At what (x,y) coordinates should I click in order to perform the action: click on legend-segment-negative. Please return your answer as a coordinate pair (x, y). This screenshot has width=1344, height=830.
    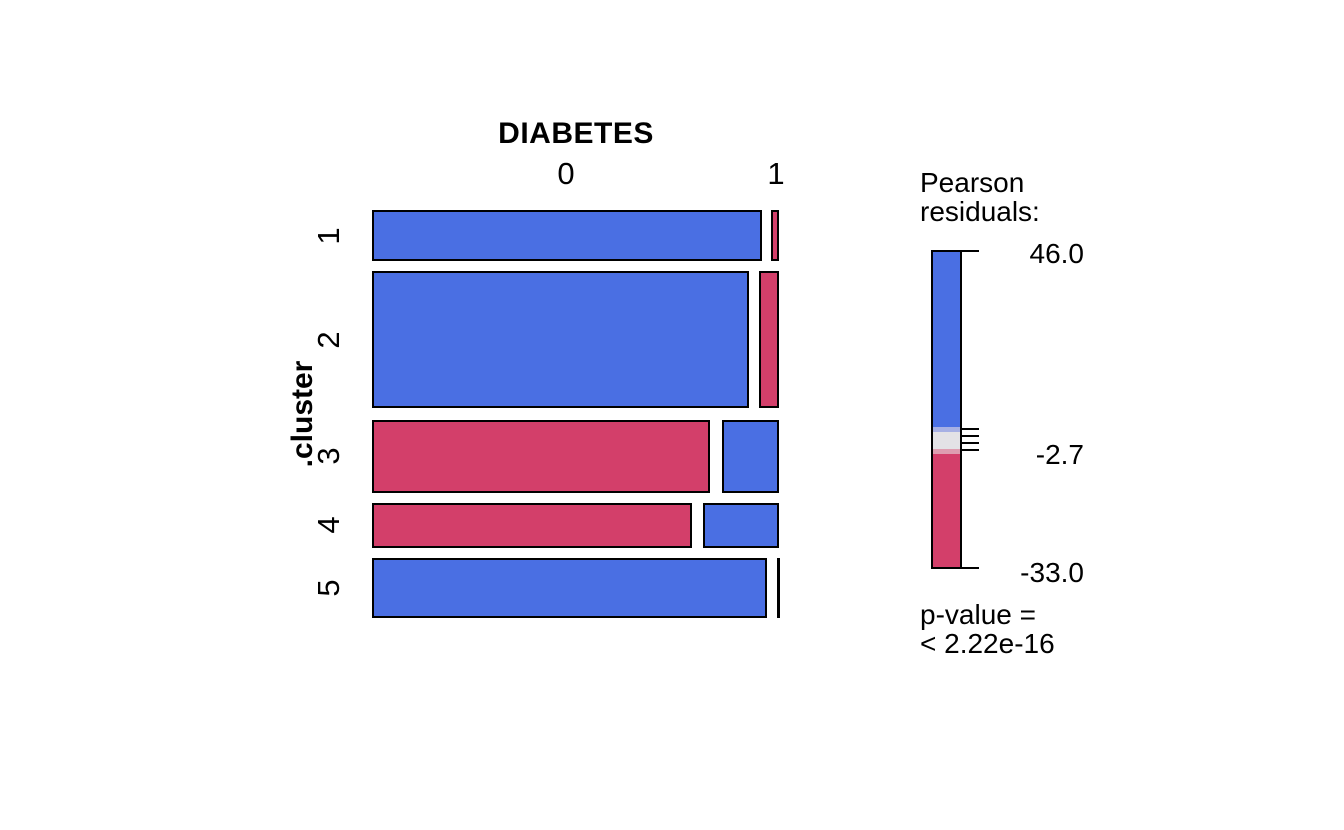
    Looking at the image, I should click on (946, 510).